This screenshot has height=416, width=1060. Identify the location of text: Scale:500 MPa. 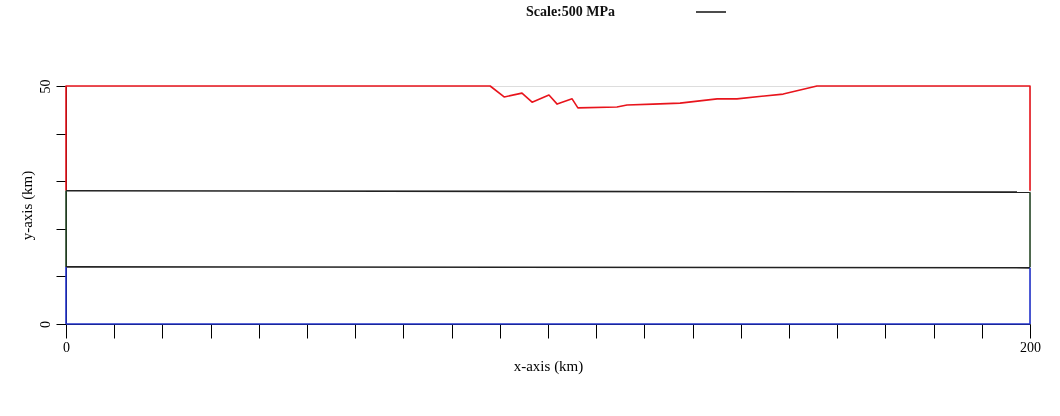
(571, 11).